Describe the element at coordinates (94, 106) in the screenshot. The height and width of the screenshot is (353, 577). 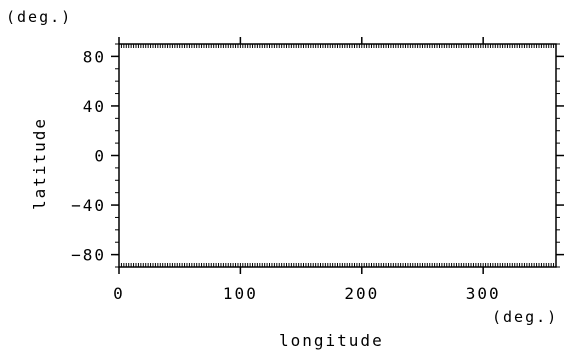
I see `y-tick-label: 40` at that location.